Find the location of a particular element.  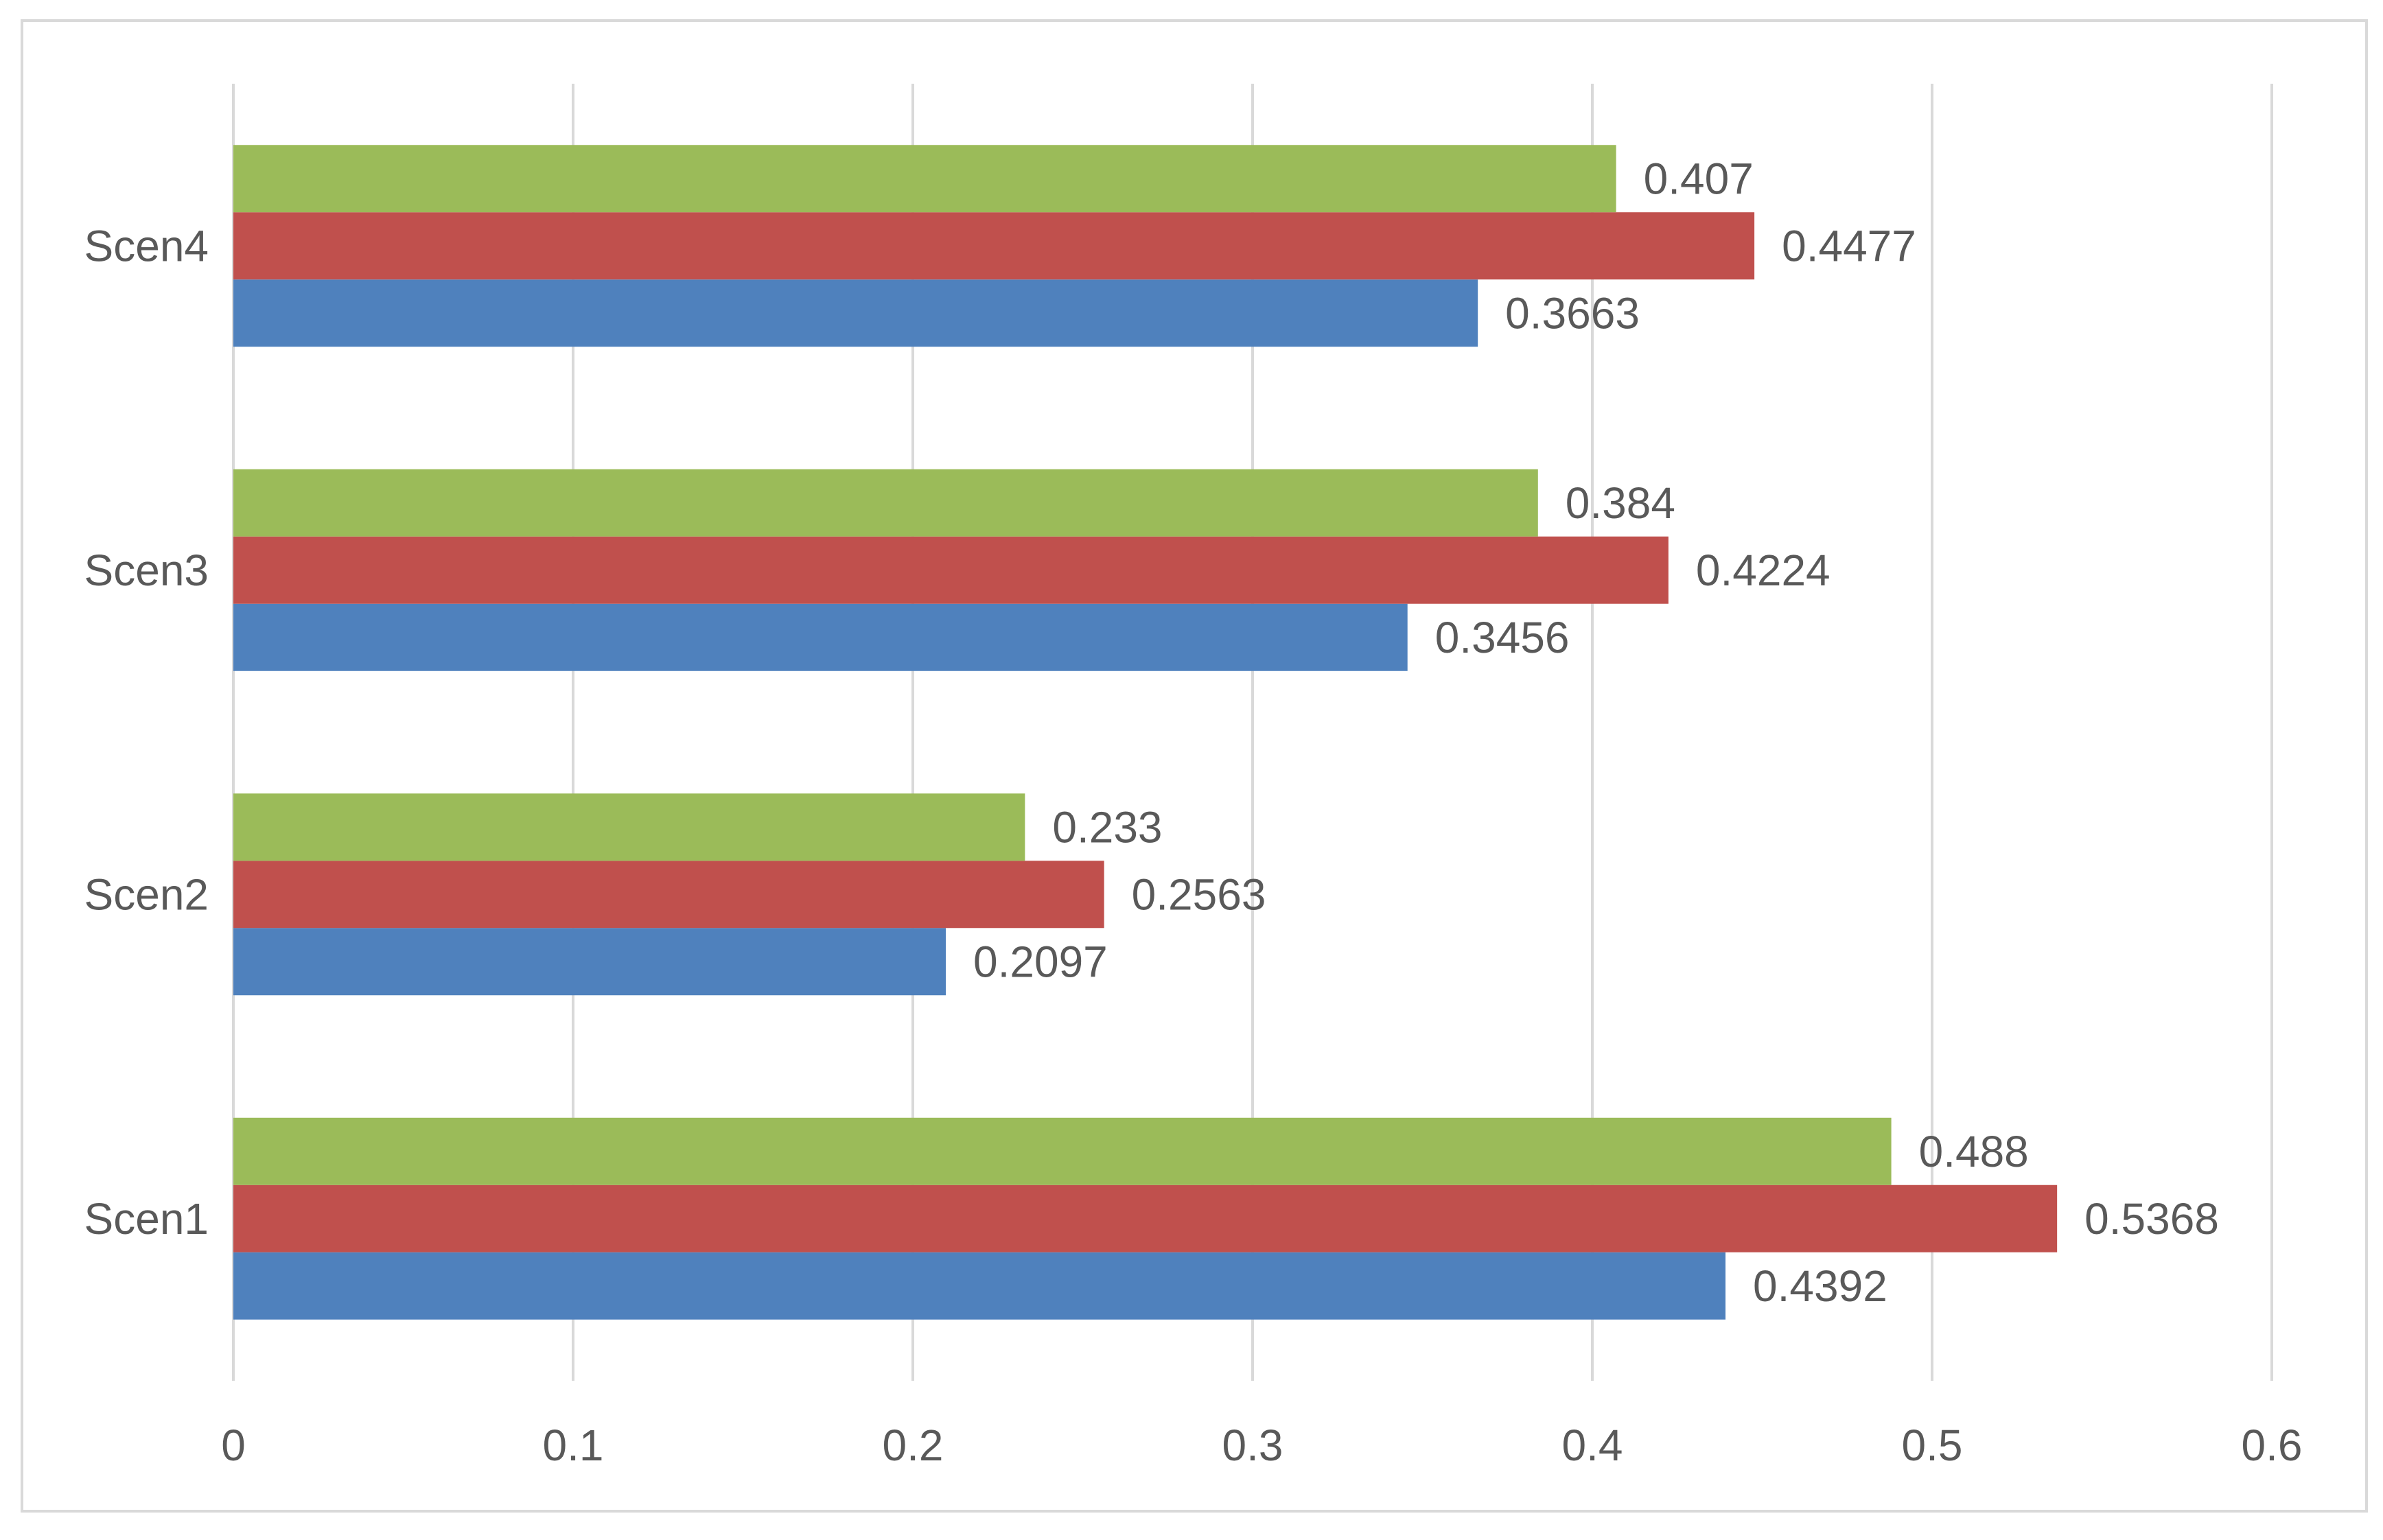

x-tick-label: 0.4 is located at coordinates (1592, 1445).